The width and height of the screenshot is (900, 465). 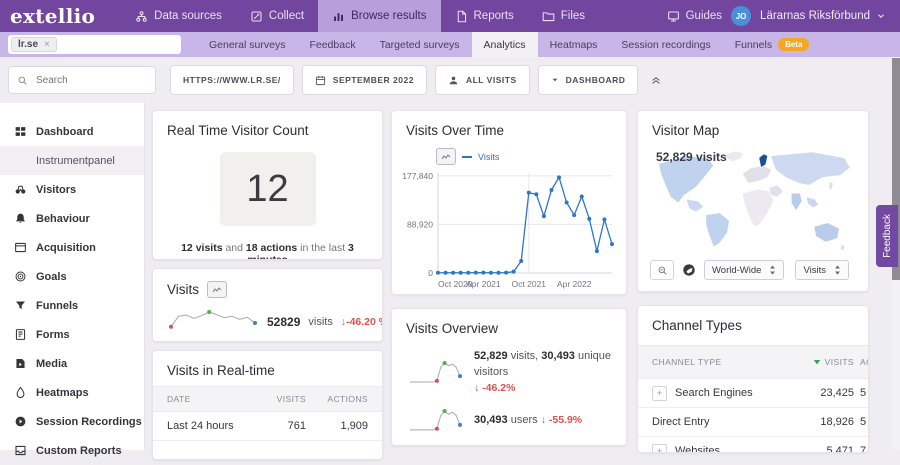 I want to click on sidebar-item-behaviour: Behaviour, so click(x=72, y=218).